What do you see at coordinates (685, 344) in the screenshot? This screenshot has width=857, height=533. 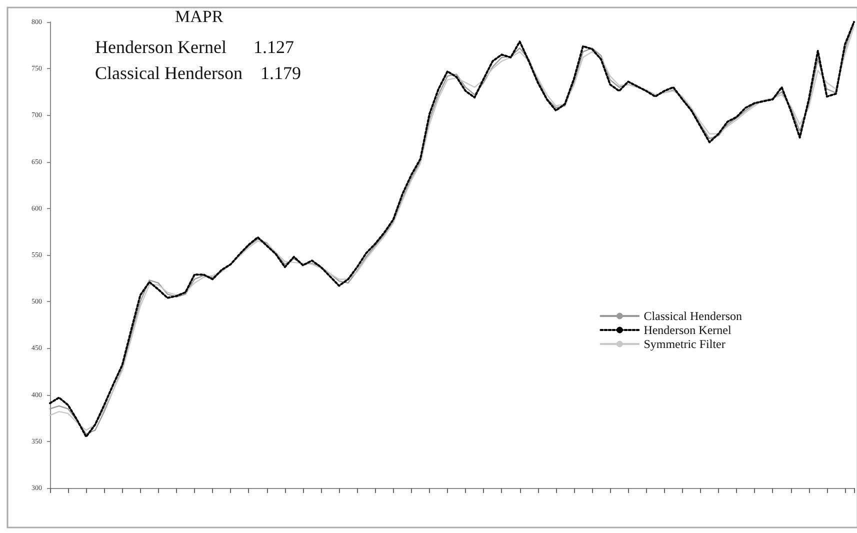 I see `legend-label: Symmetric Filter` at bounding box center [685, 344].